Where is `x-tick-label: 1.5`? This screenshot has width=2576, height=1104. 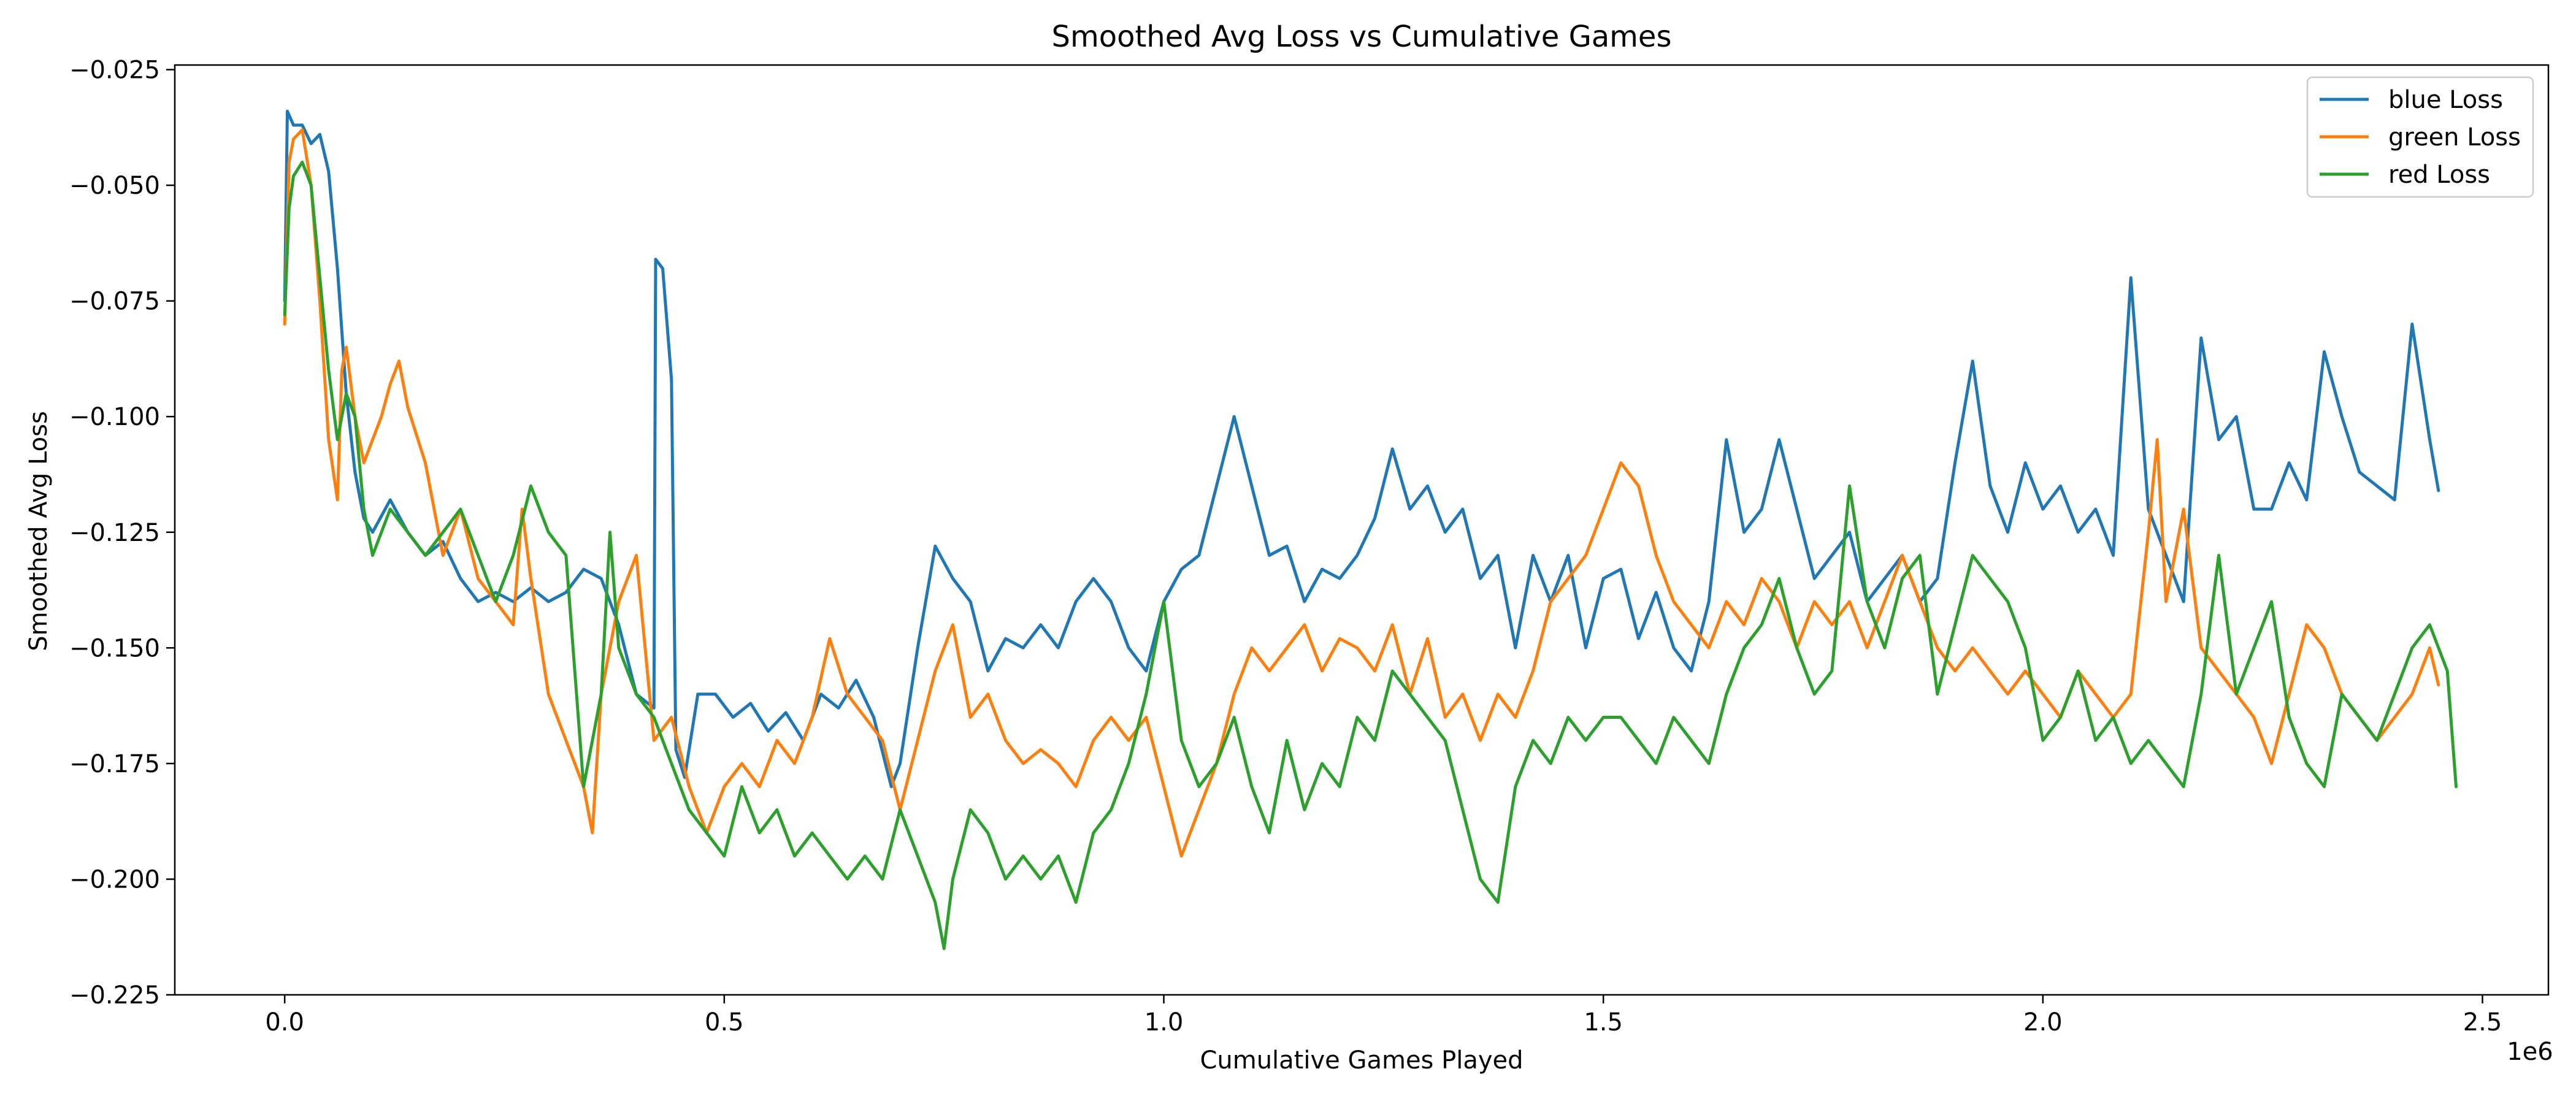
x-tick-label: 1.5 is located at coordinates (1603, 1022).